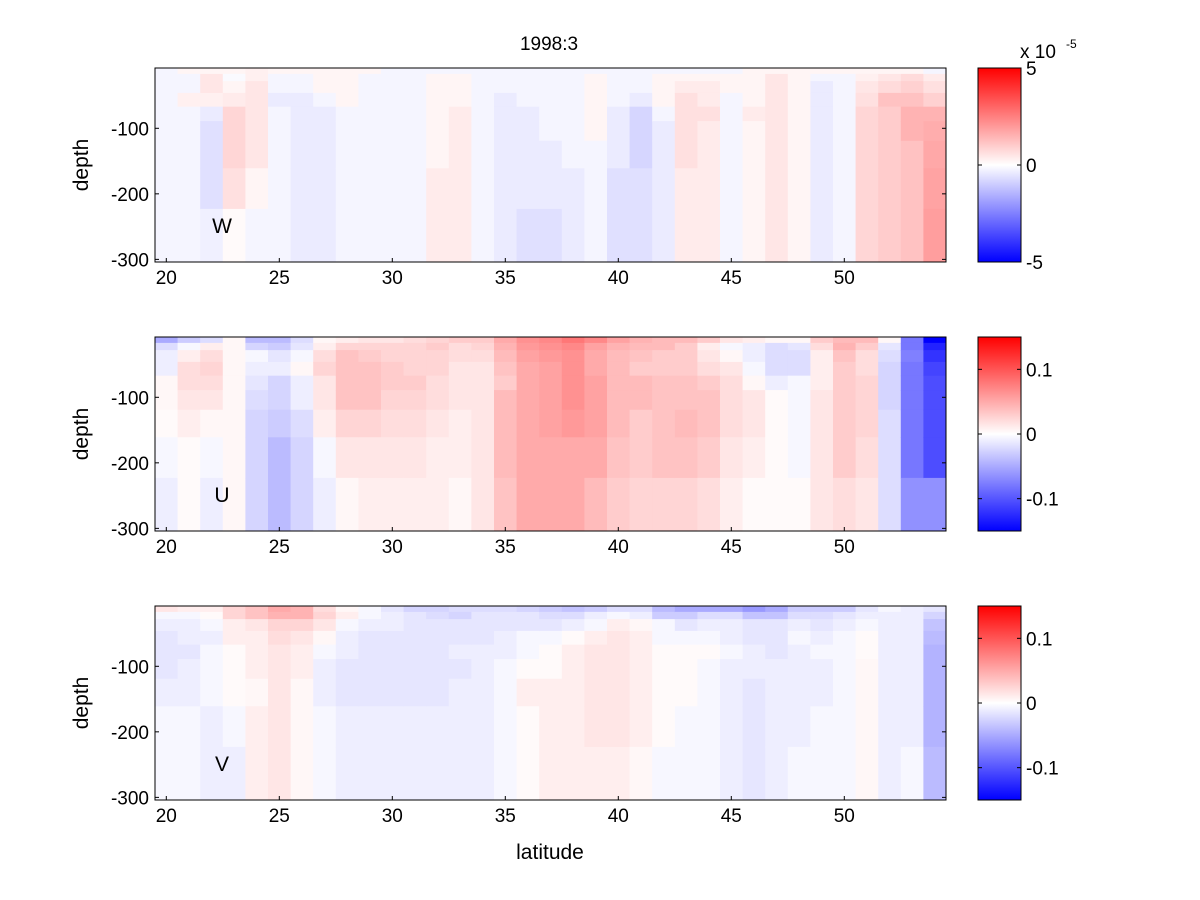  What do you see at coordinates (392, 547) in the screenshot?
I see `x-tick-label: 30` at bounding box center [392, 547].